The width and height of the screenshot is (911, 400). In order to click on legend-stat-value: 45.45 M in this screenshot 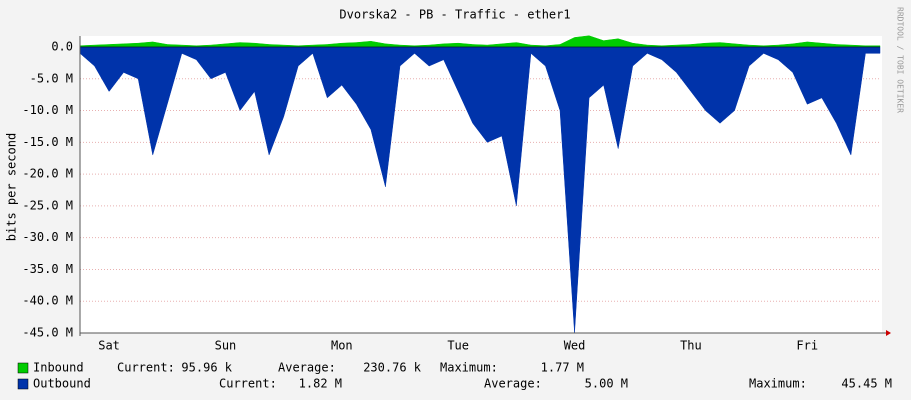, I will do `click(866, 384)`.